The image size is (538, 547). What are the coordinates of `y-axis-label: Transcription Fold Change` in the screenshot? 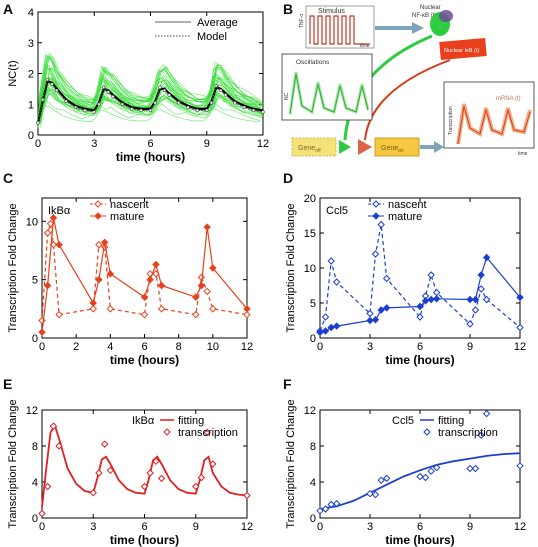 It's located at (291, 267).